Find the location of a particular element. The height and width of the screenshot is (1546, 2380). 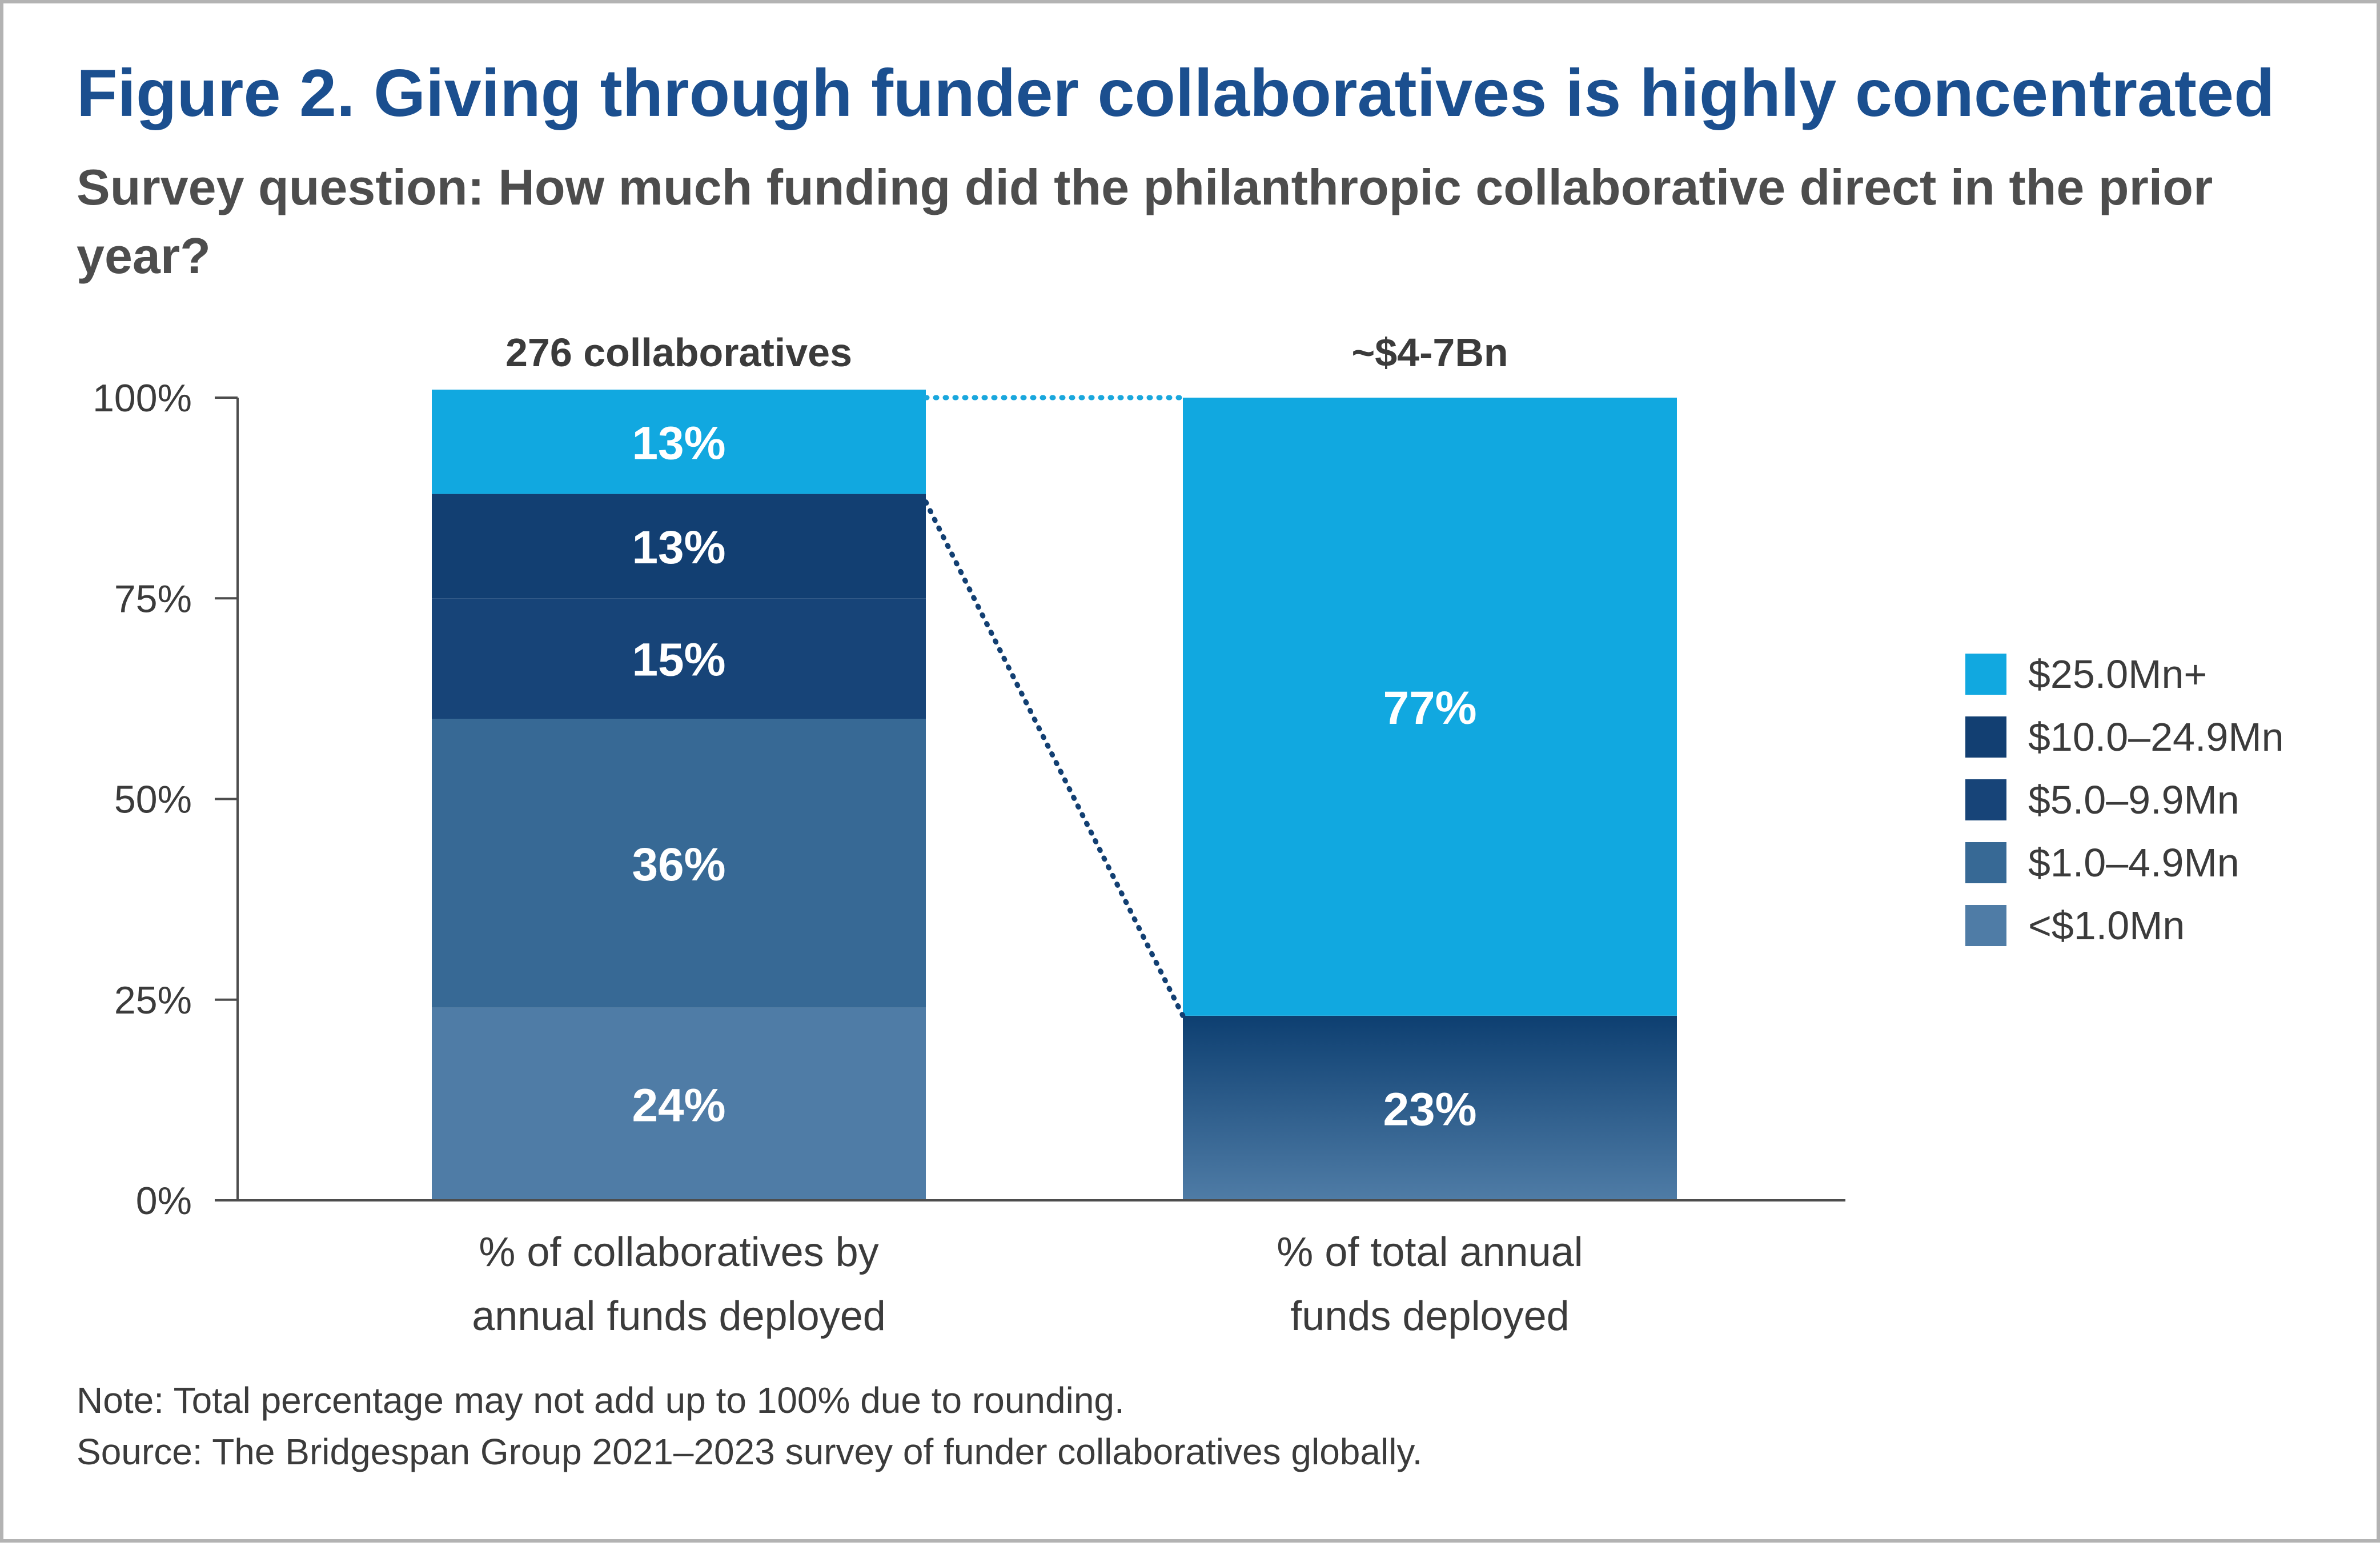

y-tick-label-75: 75% is located at coordinates (153, 598).